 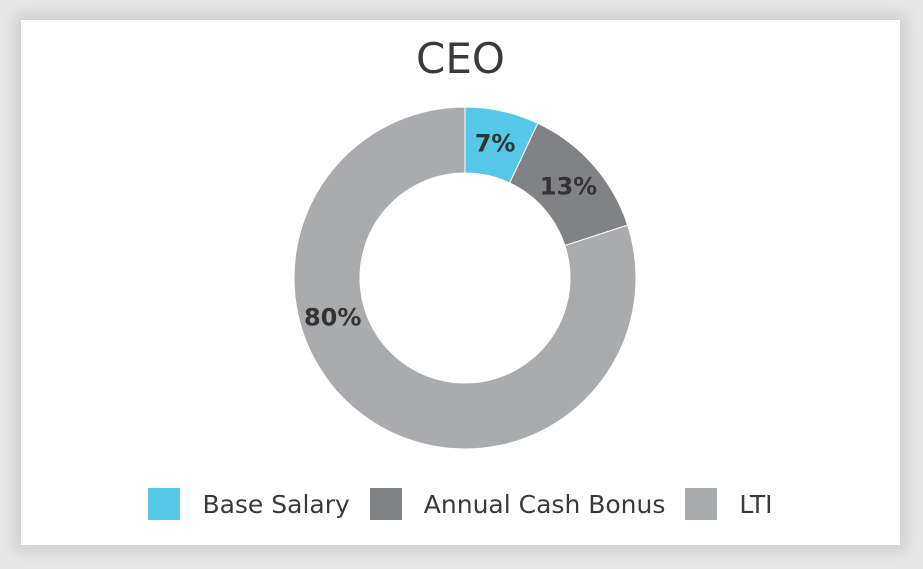 What do you see at coordinates (568, 187) in the screenshot?
I see `value-label-annual-cash-bonus: 13%` at bounding box center [568, 187].